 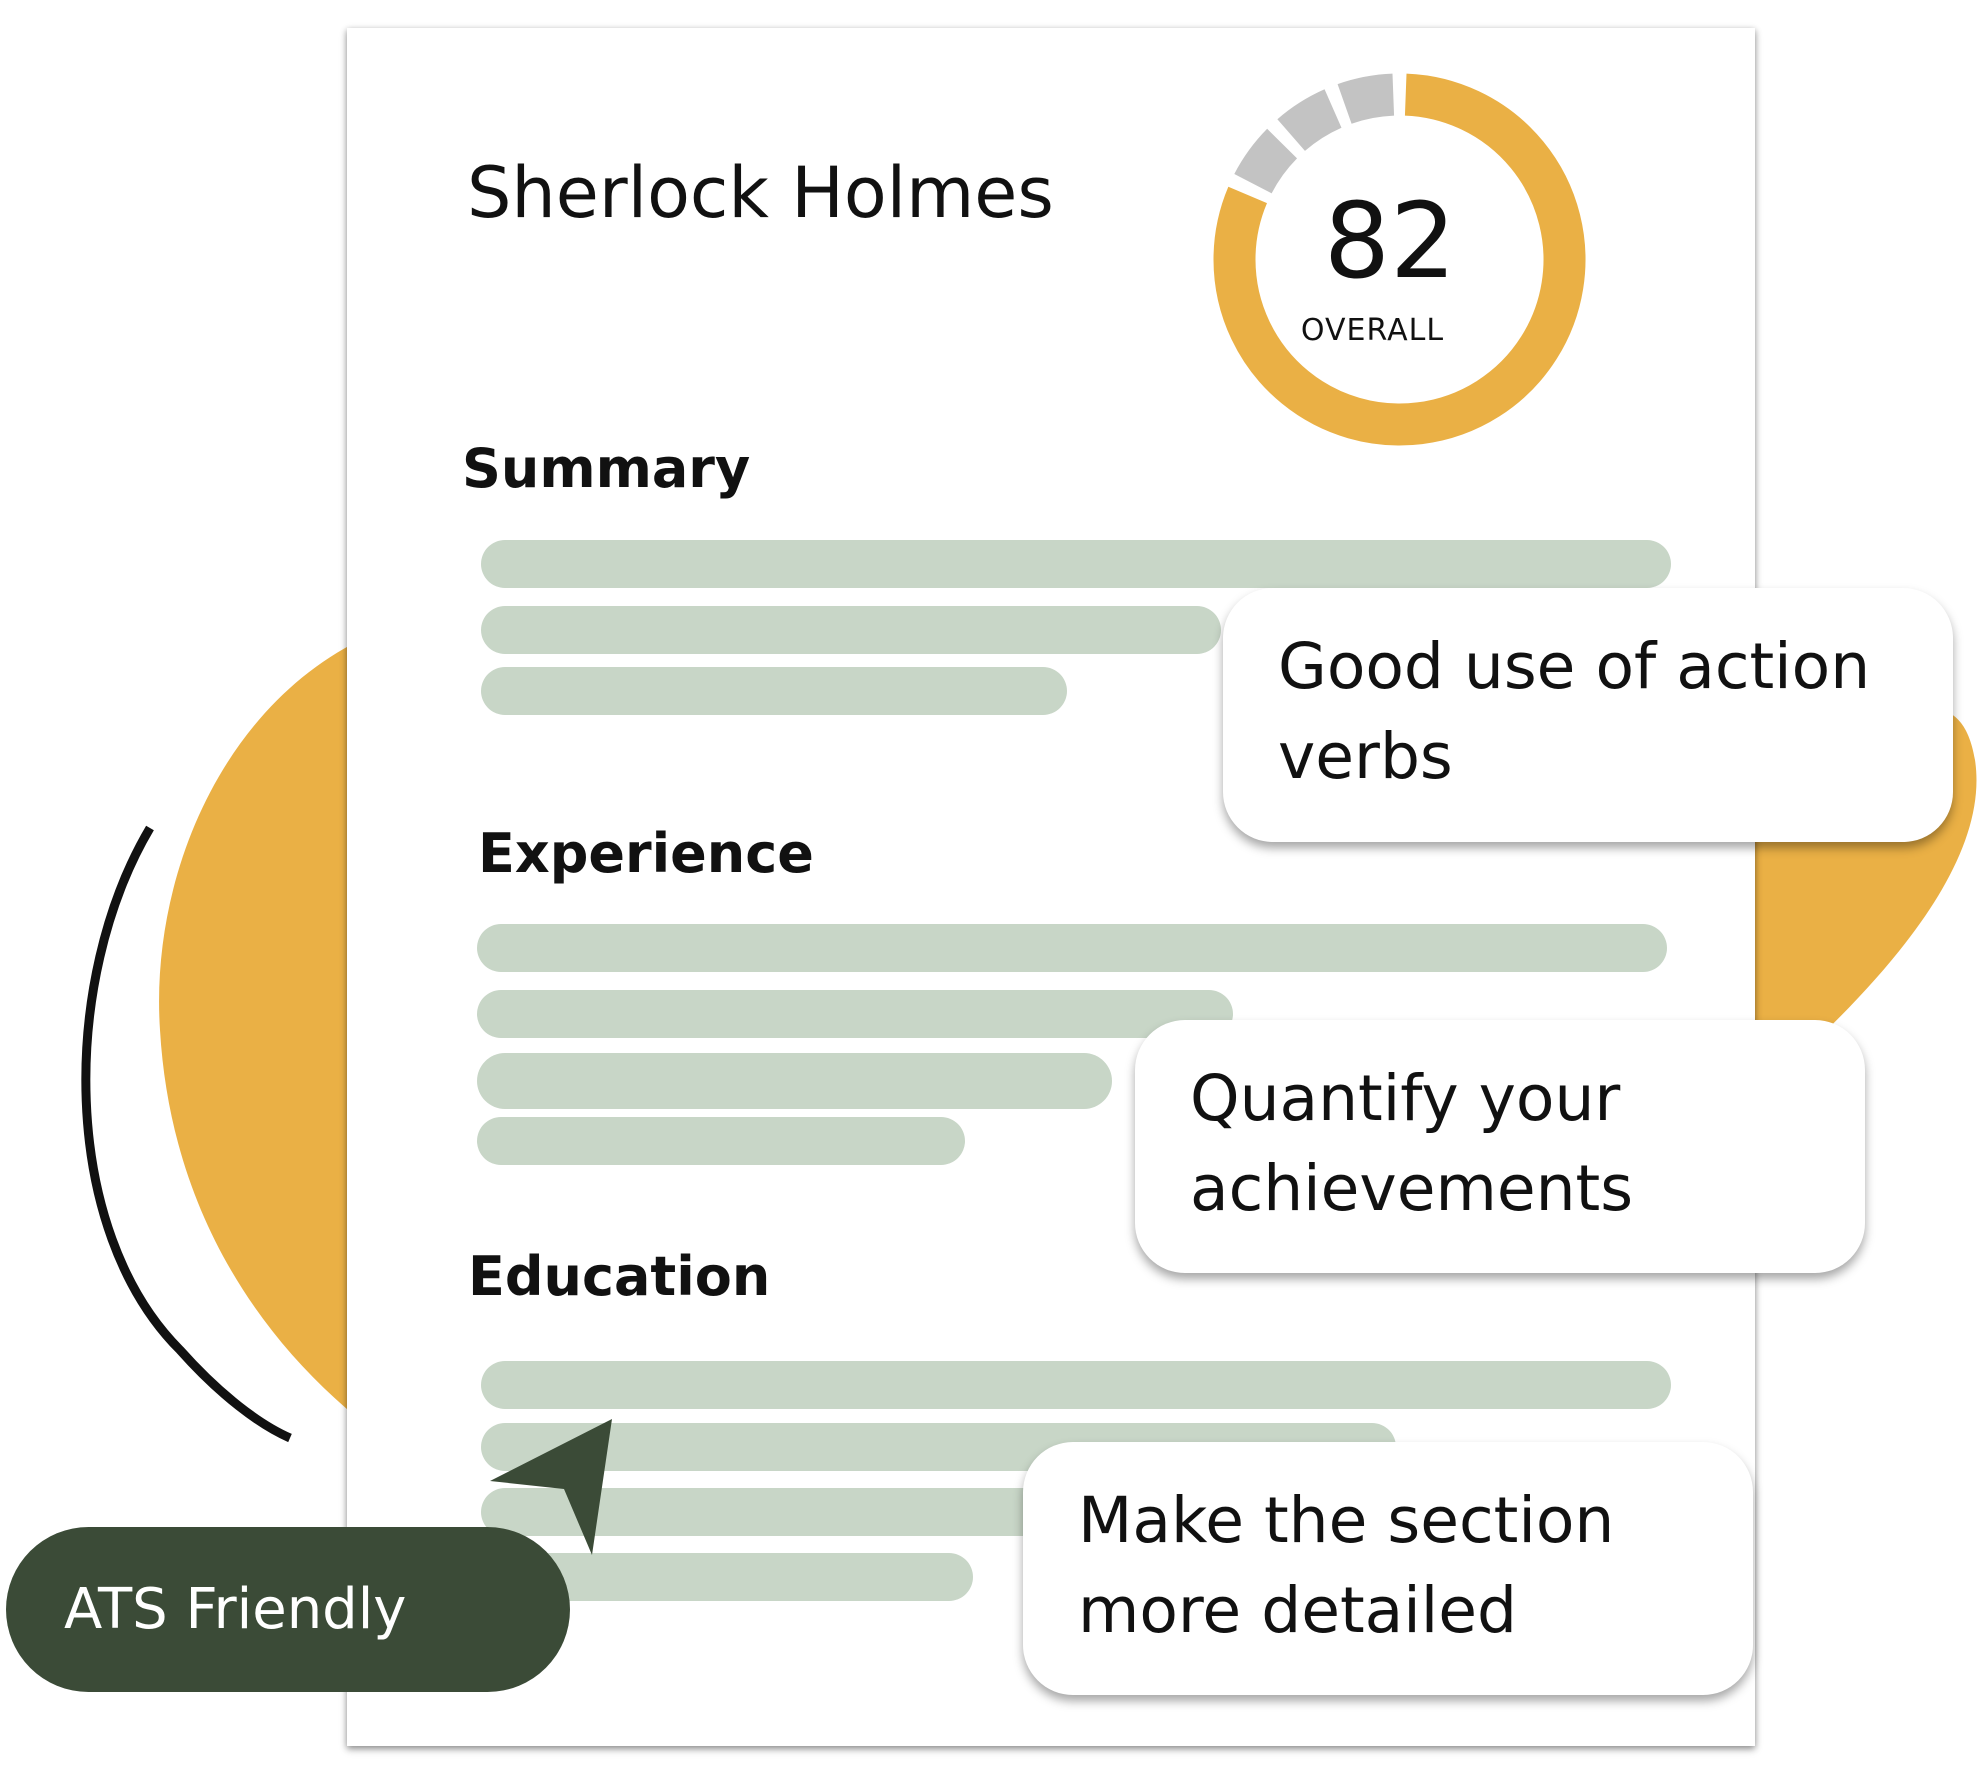 I want to click on callout-line: verbs, so click(x=1365, y=756).